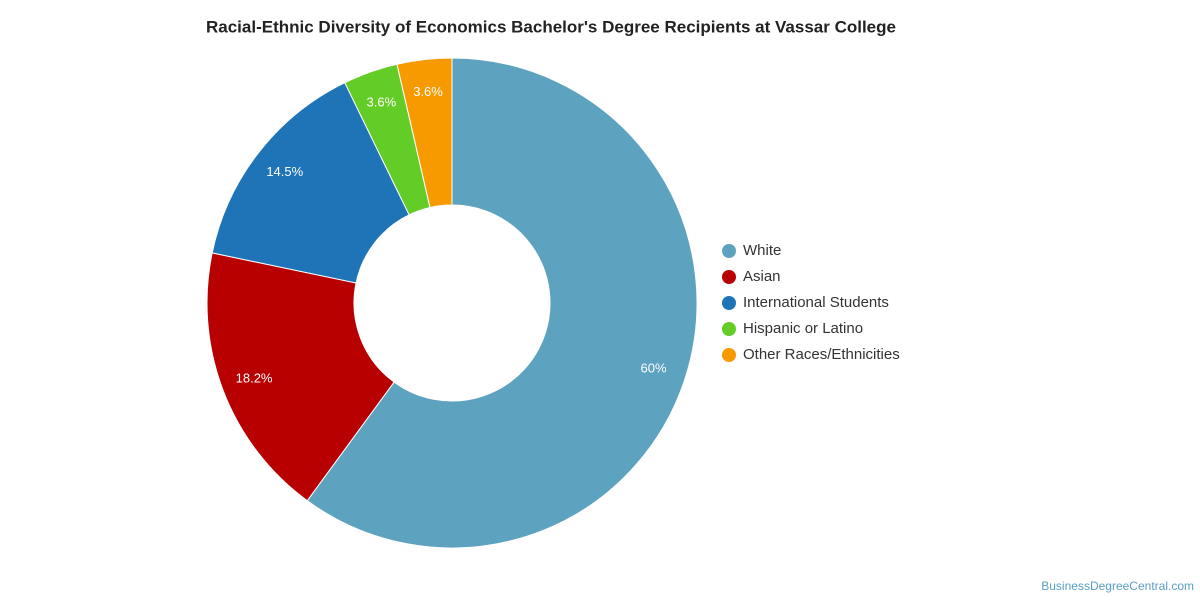 This screenshot has width=1200, height=600. Describe the element at coordinates (762, 250) in the screenshot. I see `legend-label: White` at that location.